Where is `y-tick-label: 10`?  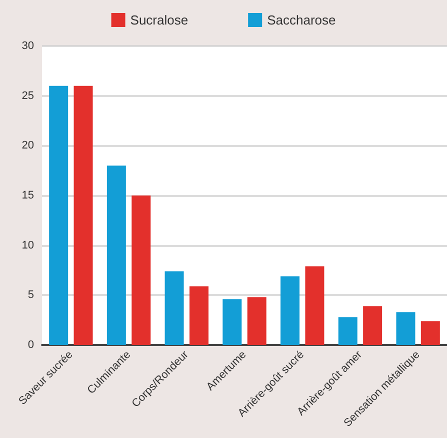
y-tick-label: 10 is located at coordinates (28, 245).